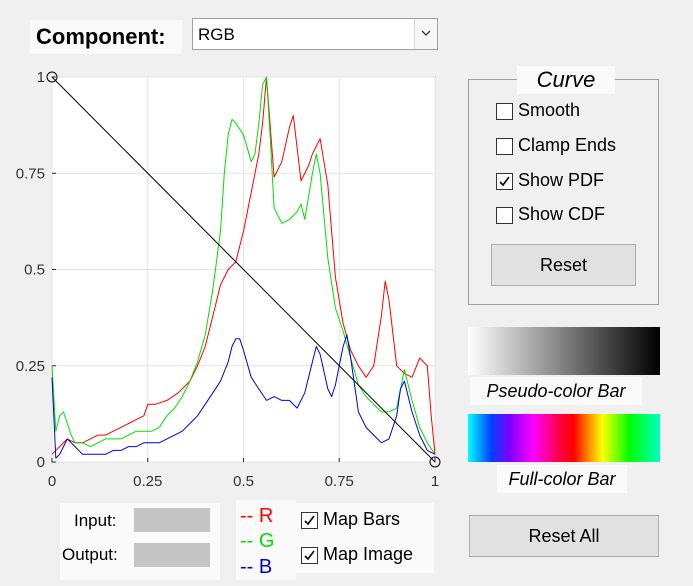 The image size is (693, 586). I want to click on pseudo-color-label-bg, so click(556, 391).